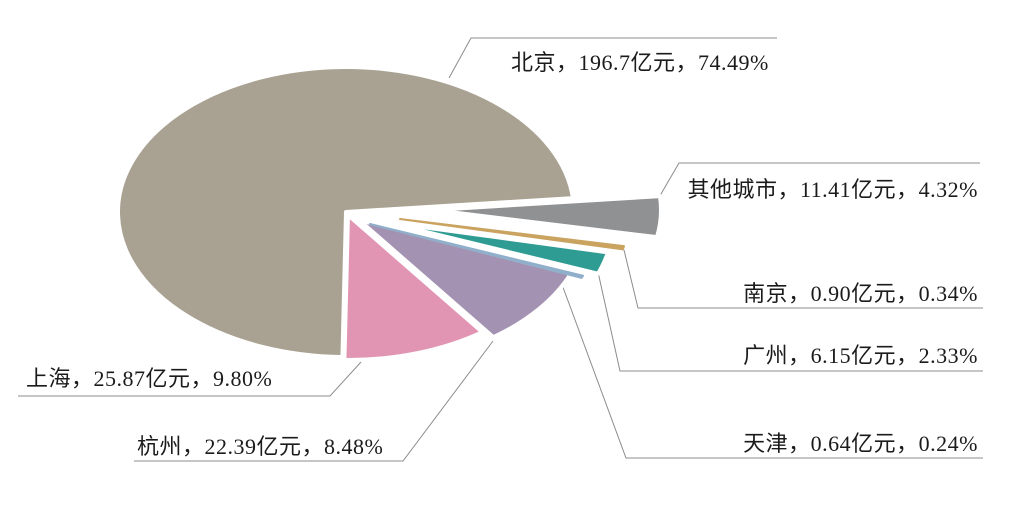 The height and width of the screenshot is (512, 1012). What do you see at coordinates (640, 62) in the screenshot?
I see `label-beijing: 北京，196.7亿元，74.49%` at bounding box center [640, 62].